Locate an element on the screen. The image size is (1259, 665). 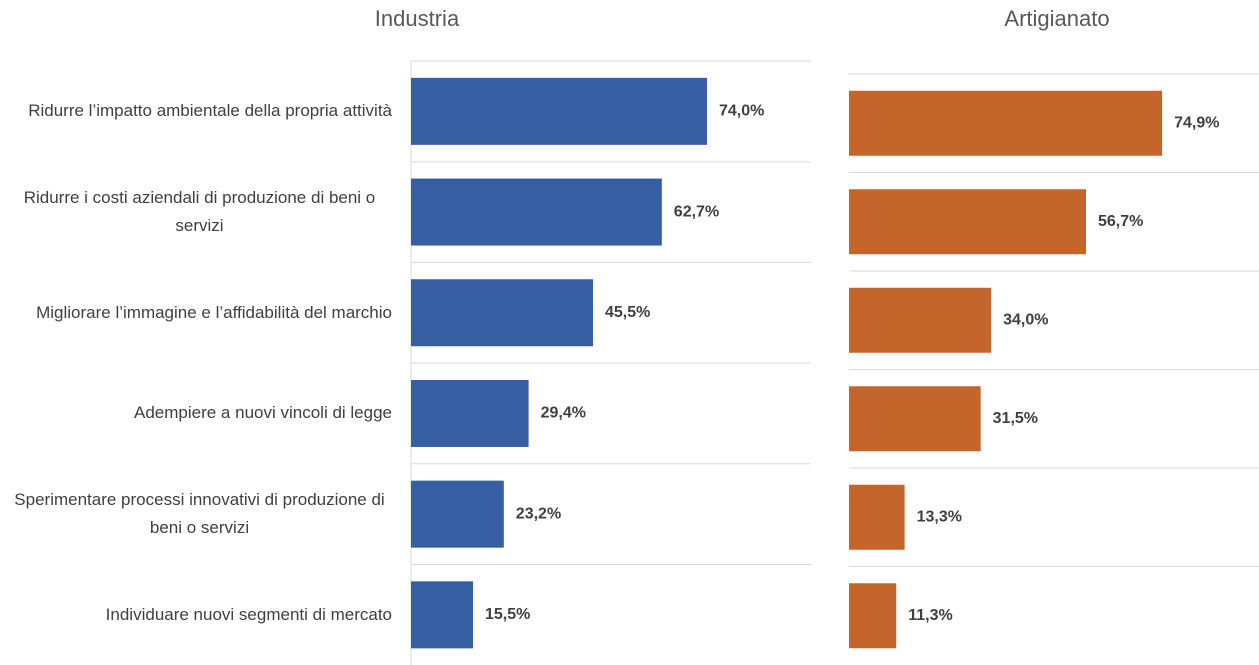
category-label: Individuare nuovi segmenti di mercato is located at coordinates (196, 615).